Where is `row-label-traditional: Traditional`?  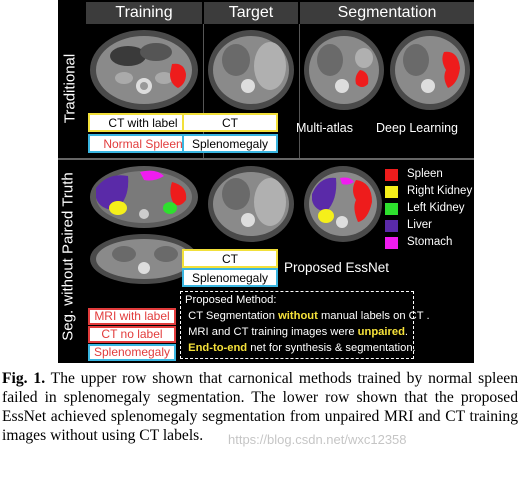 row-label-traditional: Traditional is located at coordinates (70, 89).